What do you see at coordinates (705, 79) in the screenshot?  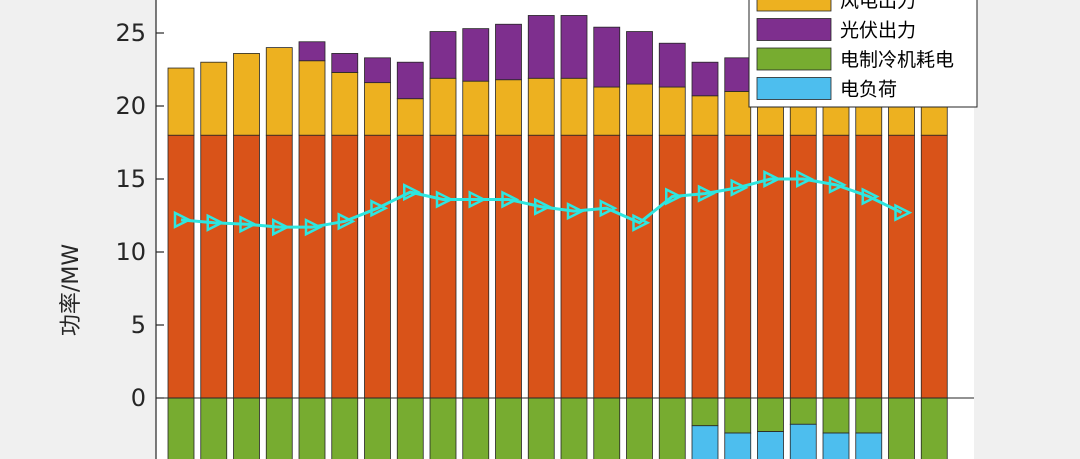 I see `bar-segment-s2-c17` at bounding box center [705, 79].